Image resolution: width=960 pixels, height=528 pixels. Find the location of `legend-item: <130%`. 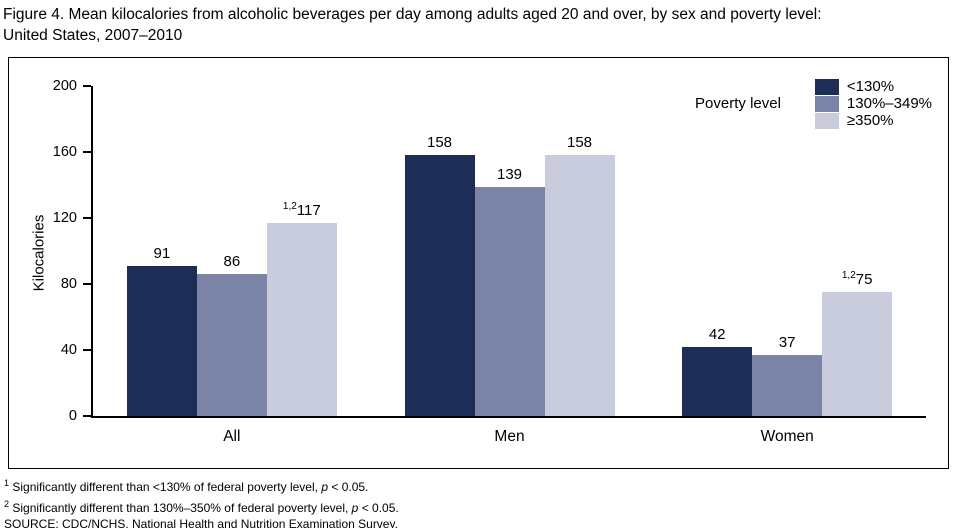

legend-item: <130% is located at coordinates (873, 86).